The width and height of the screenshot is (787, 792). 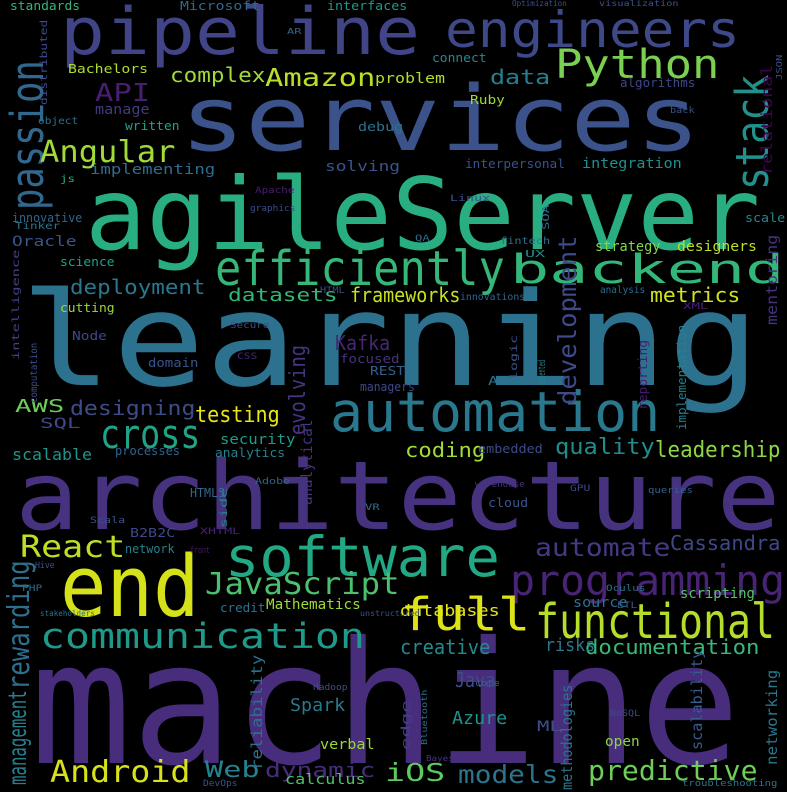 I want to click on word-vr: VR, so click(x=372, y=508).